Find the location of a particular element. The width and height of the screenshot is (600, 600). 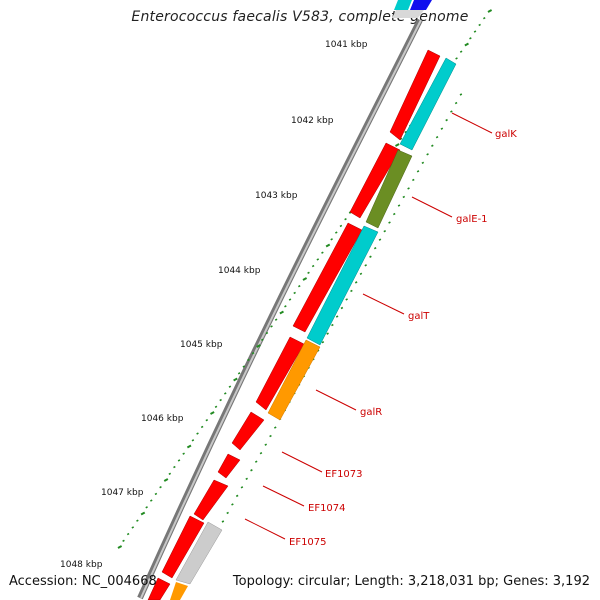

gene-top-blue is located at coordinates (421, 5).